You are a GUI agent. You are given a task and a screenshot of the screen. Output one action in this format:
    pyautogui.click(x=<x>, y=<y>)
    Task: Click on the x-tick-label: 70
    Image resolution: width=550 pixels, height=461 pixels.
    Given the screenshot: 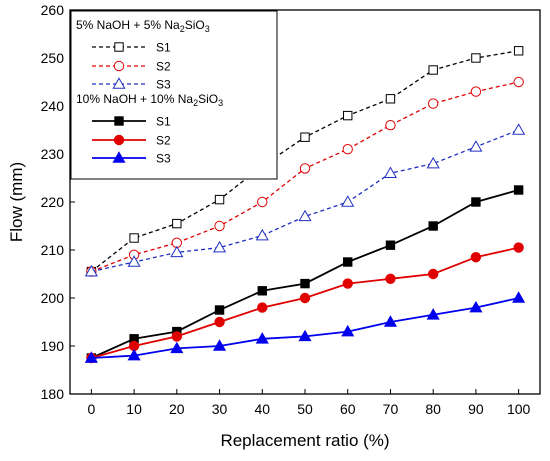 What is the action you would take?
    pyautogui.click(x=391, y=409)
    